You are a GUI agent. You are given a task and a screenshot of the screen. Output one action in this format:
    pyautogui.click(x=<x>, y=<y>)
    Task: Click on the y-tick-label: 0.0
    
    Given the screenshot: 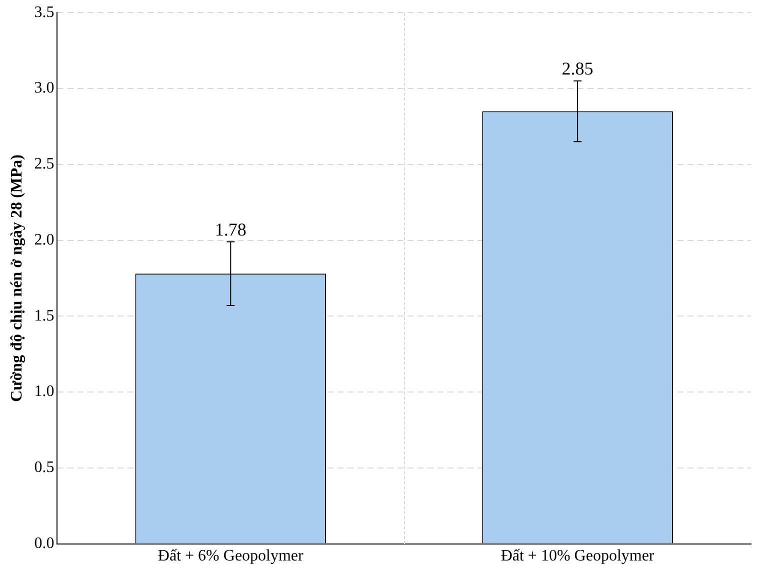 What is the action you would take?
    pyautogui.click(x=44, y=543)
    